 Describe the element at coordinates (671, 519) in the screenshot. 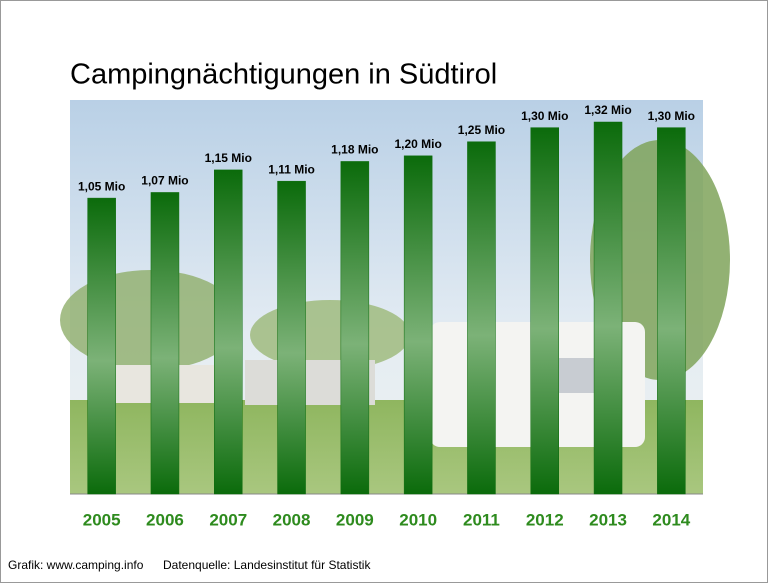

I see `x-tick-label: 2014` at that location.